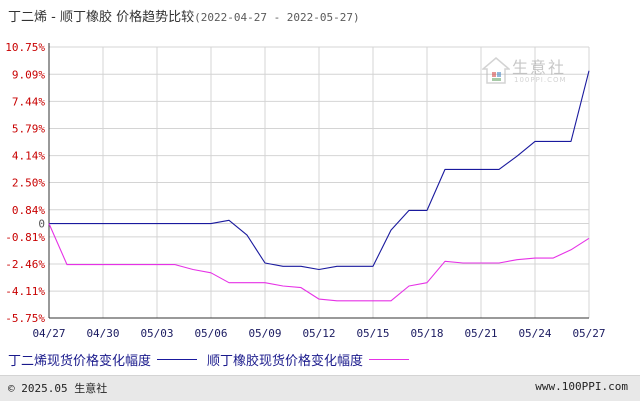 Image resolution: width=640 pixels, height=401 pixels. What do you see at coordinates (25, 318) in the screenshot?
I see `y-tick-label: -5.75%` at bounding box center [25, 318].